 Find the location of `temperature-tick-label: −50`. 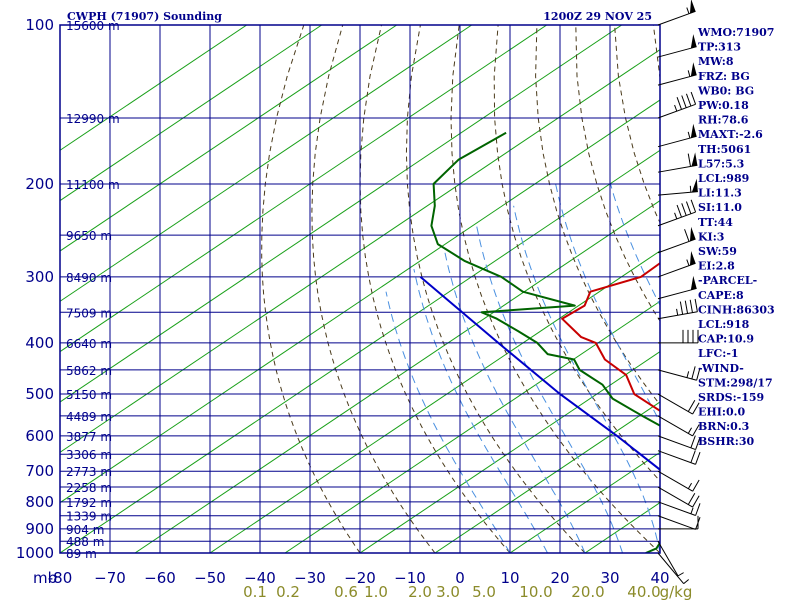

temperature-tick-label: −50 is located at coordinates (210, 578).